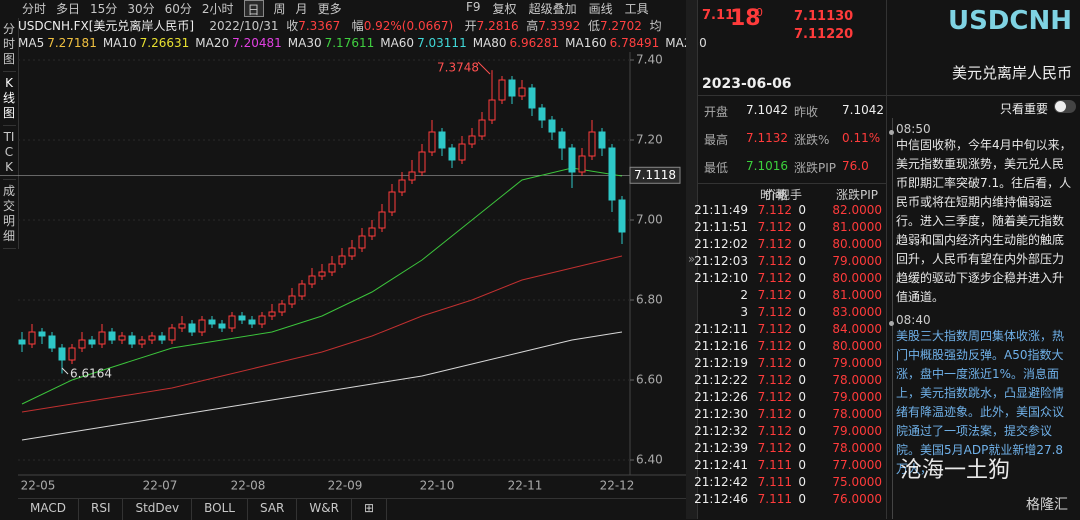  What do you see at coordinates (721, 448) in the screenshot?
I see `table-cell: 21:12:39` at bounding box center [721, 448].